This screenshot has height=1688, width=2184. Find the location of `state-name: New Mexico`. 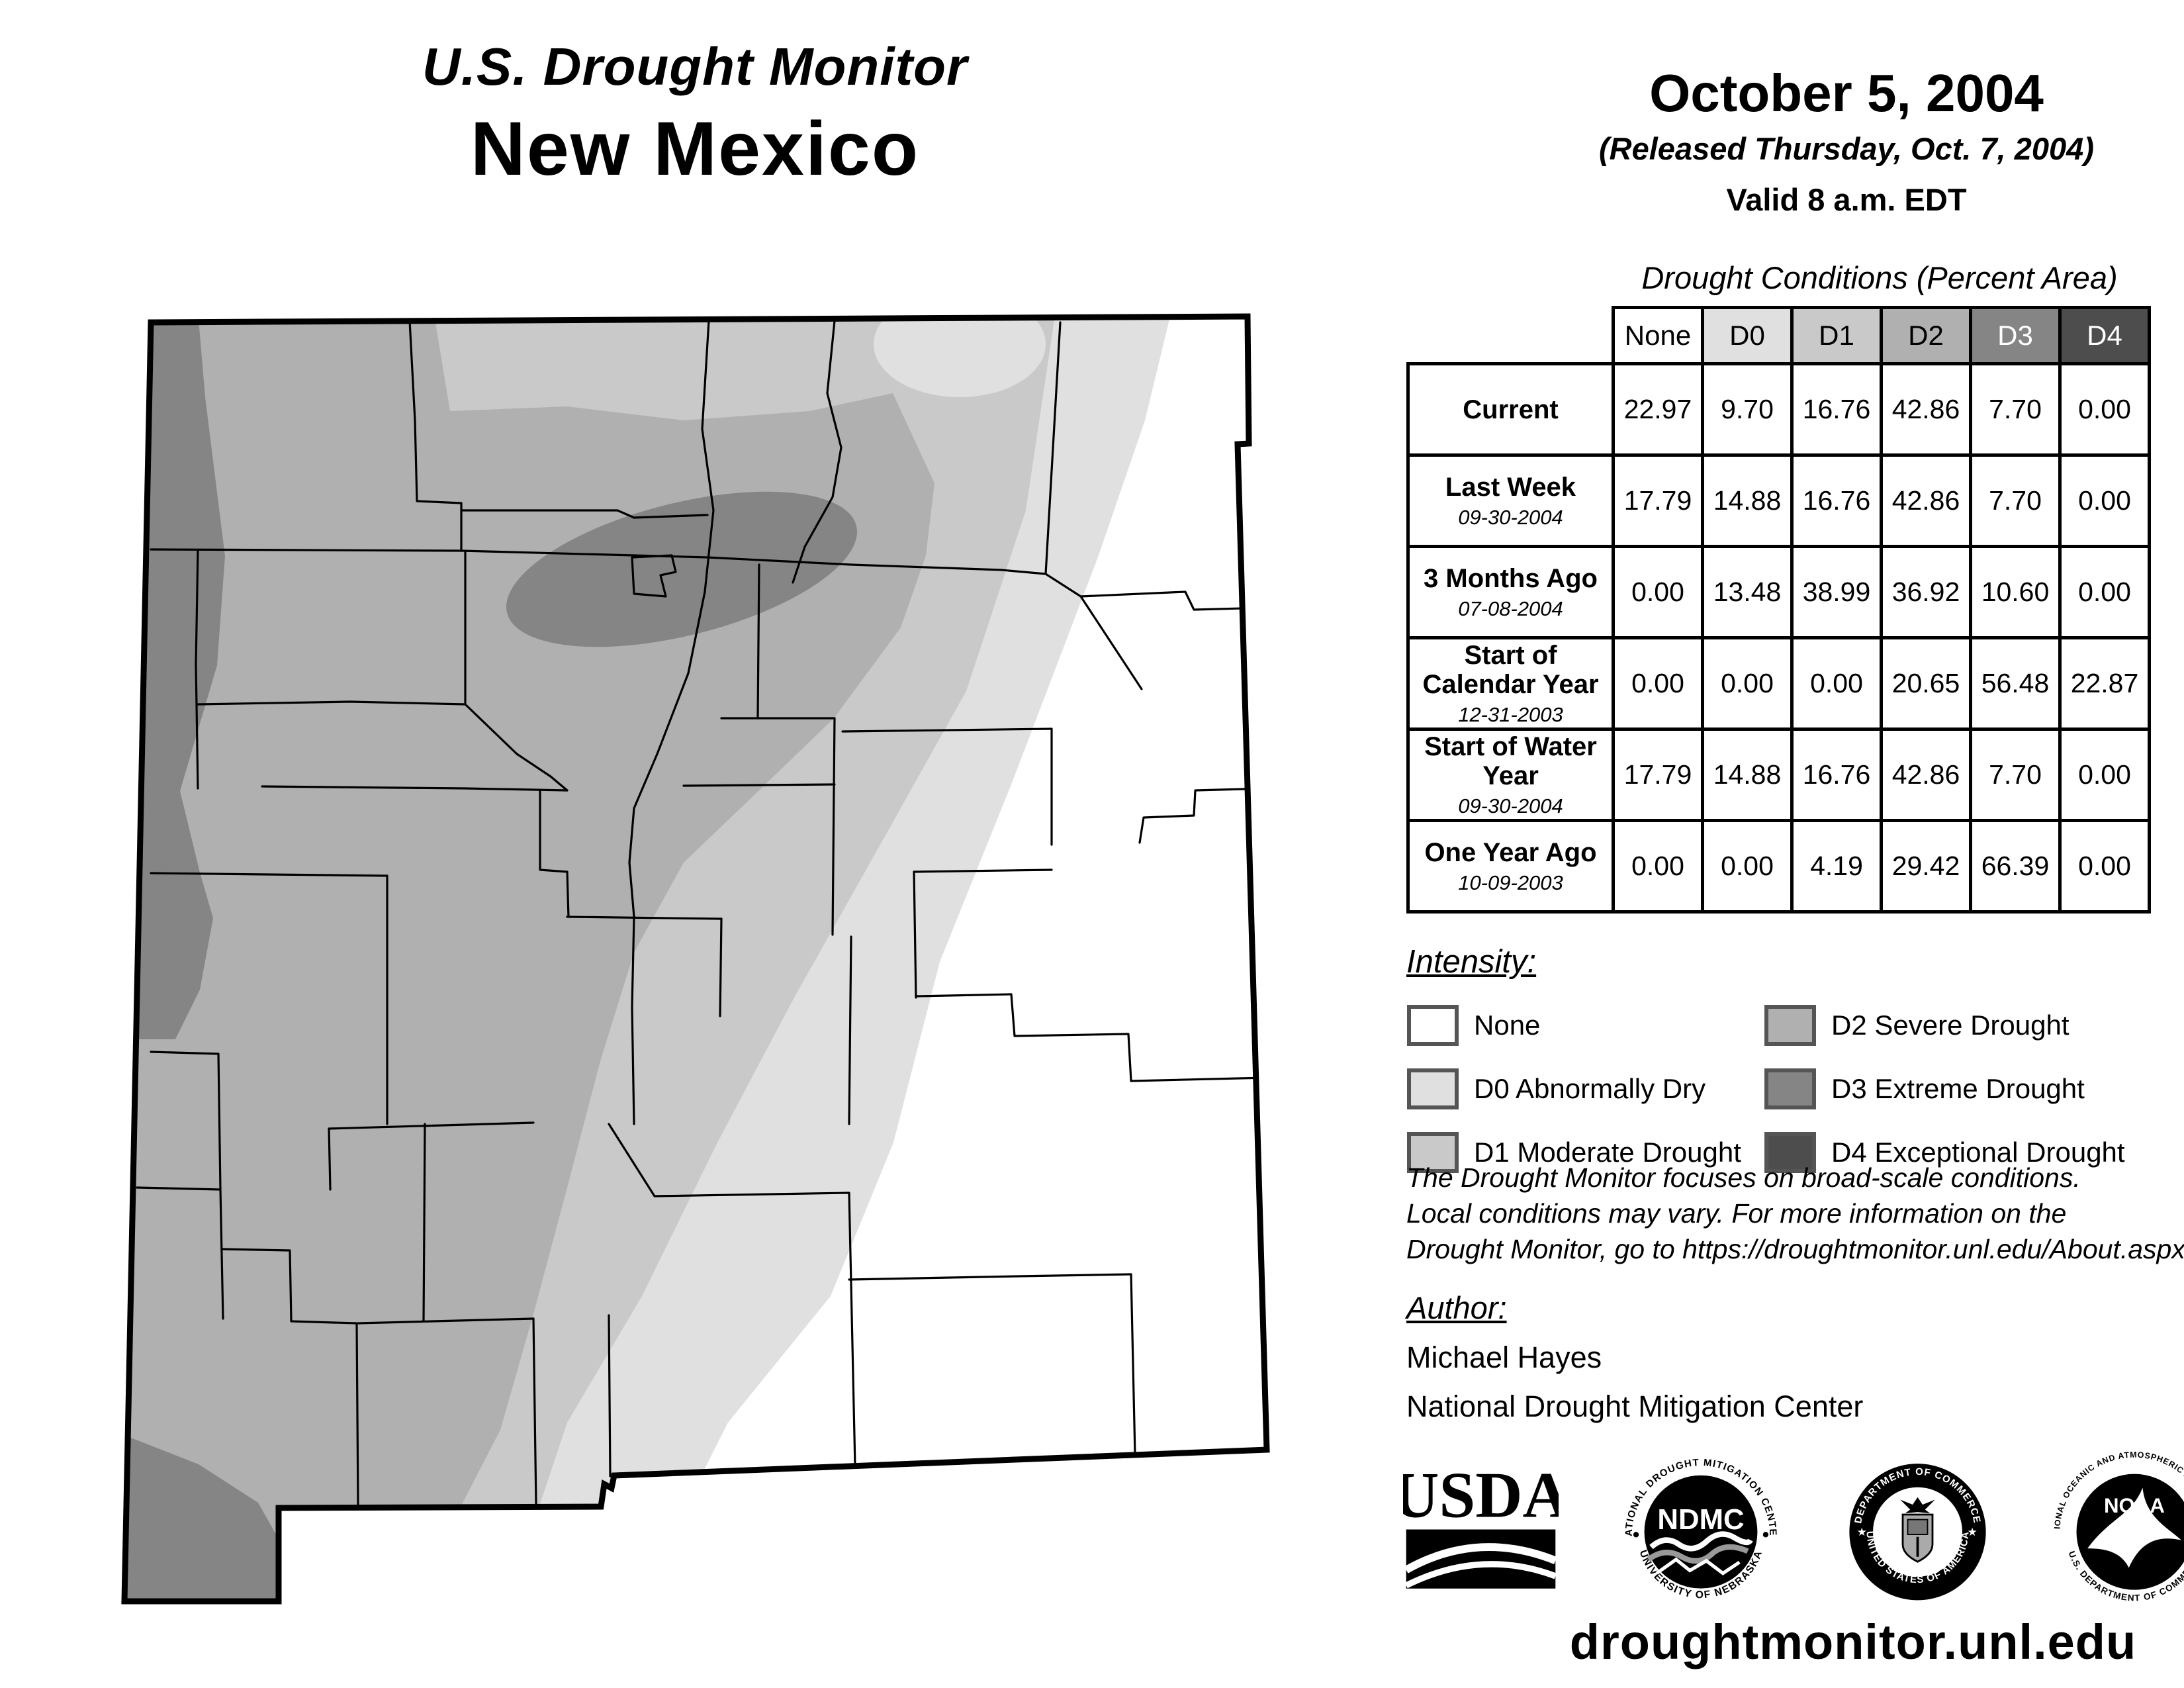

state-name: New Mexico is located at coordinates (695, 149).